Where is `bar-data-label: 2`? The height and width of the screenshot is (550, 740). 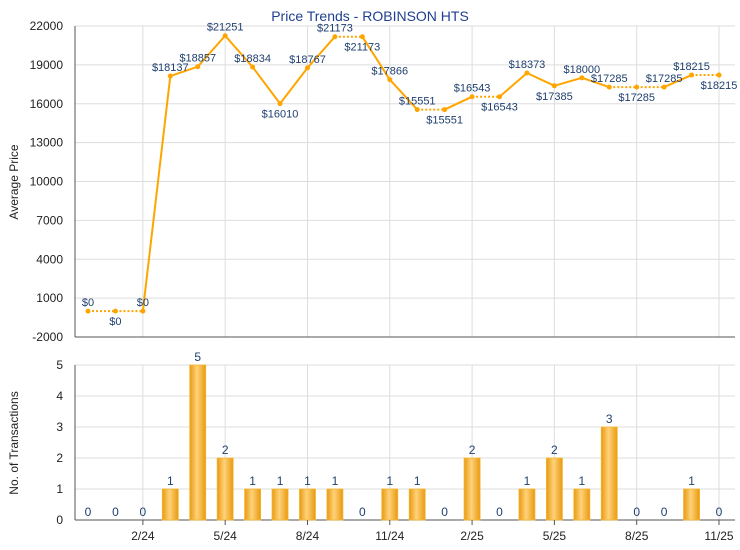 bar-data-label: 2 is located at coordinates (472, 450).